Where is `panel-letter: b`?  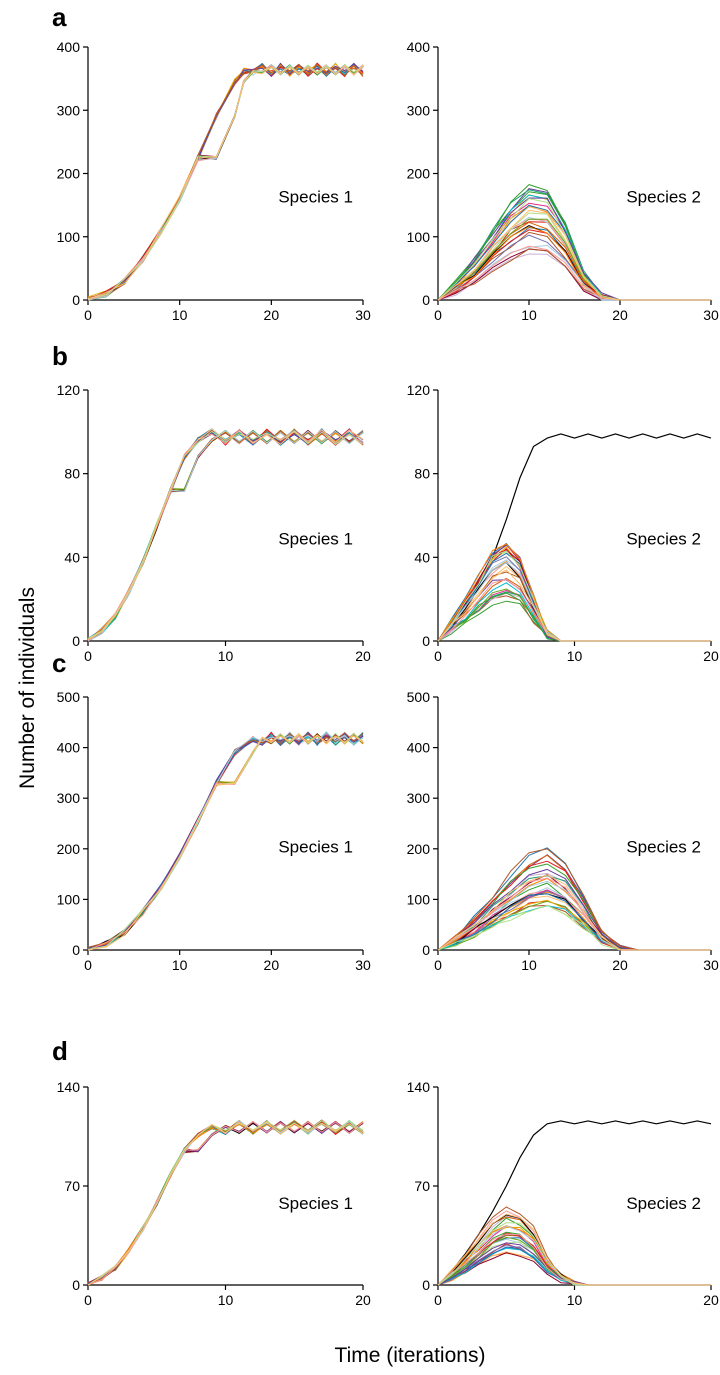 panel-letter: b is located at coordinates (60, 356).